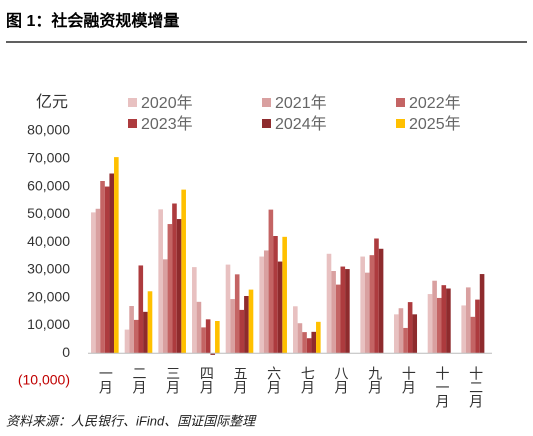 This screenshot has width=533, height=436. Describe the element at coordinates (48, 269) in the screenshot. I see `y-tick-label: 30,000` at that location.